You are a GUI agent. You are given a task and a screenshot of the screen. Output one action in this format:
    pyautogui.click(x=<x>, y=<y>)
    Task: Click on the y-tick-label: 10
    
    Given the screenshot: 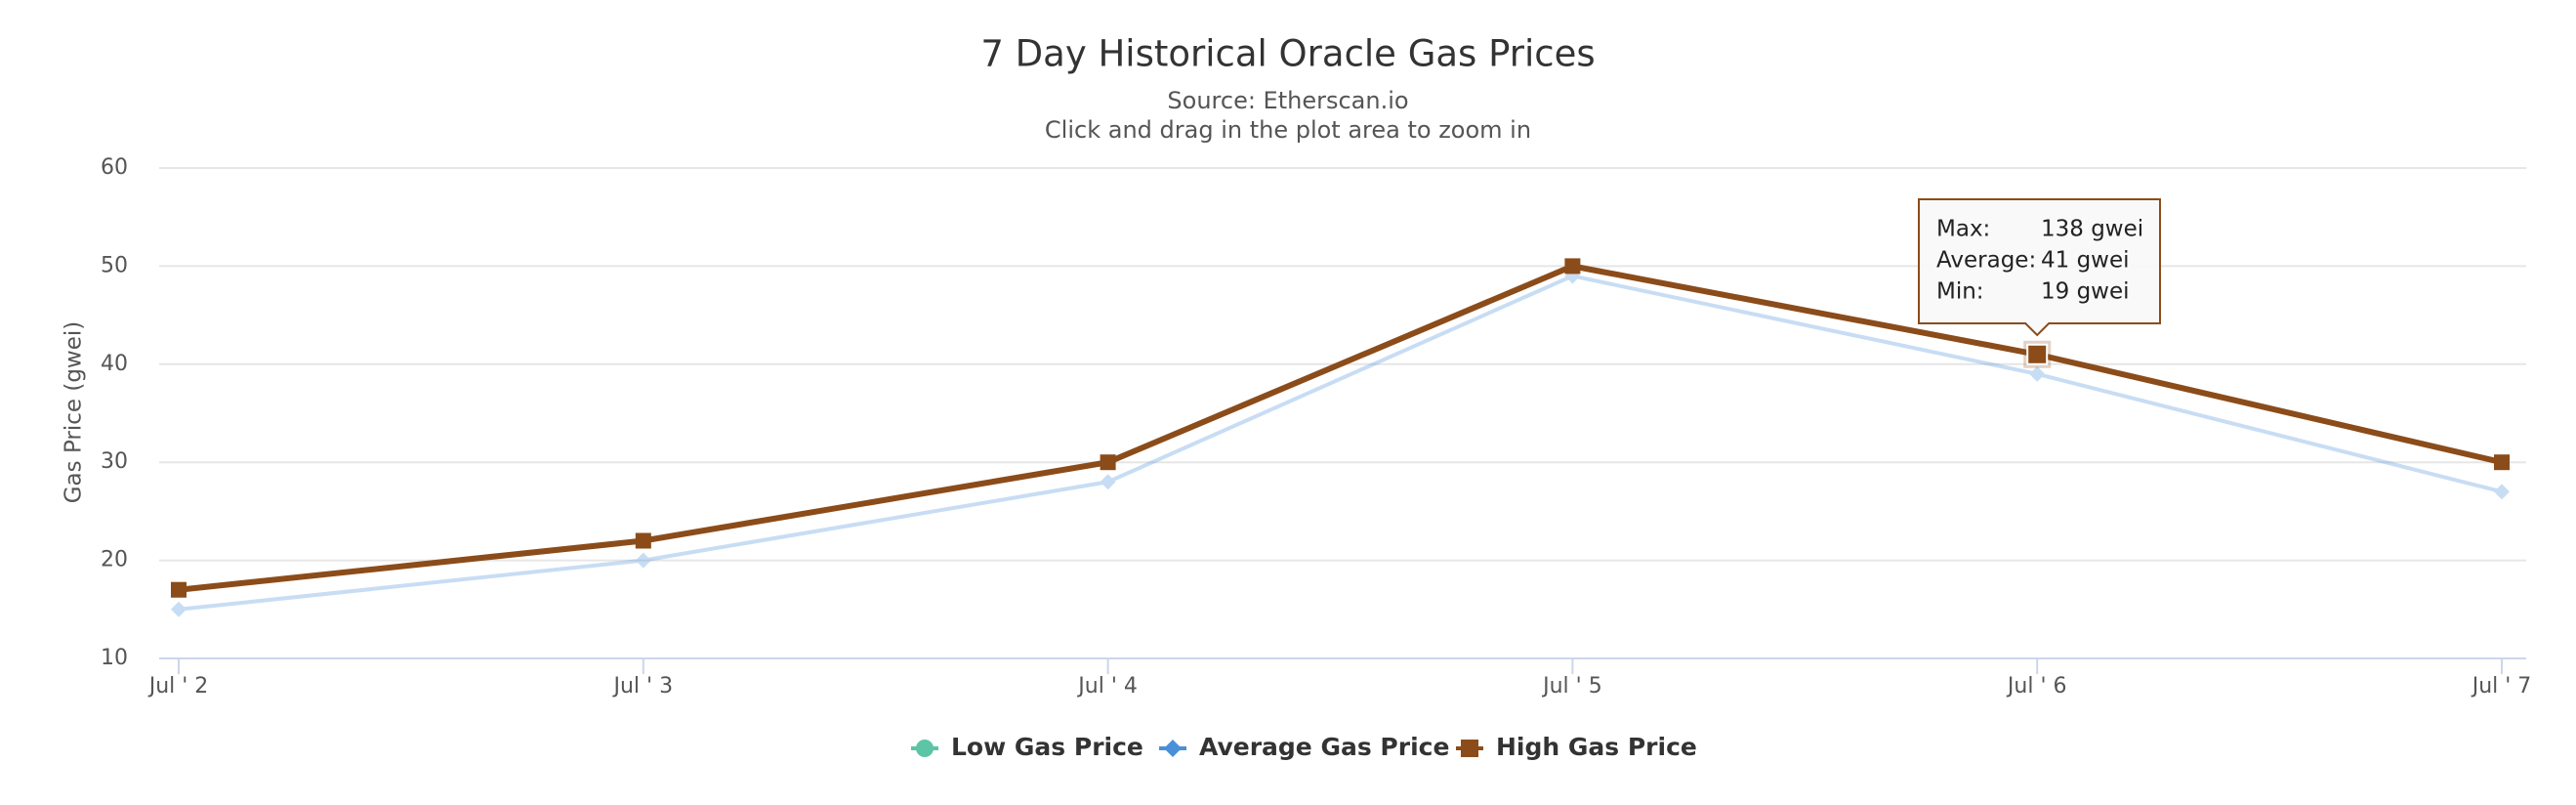 What is the action you would take?
    pyautogui.click(x=114, y=658)
    